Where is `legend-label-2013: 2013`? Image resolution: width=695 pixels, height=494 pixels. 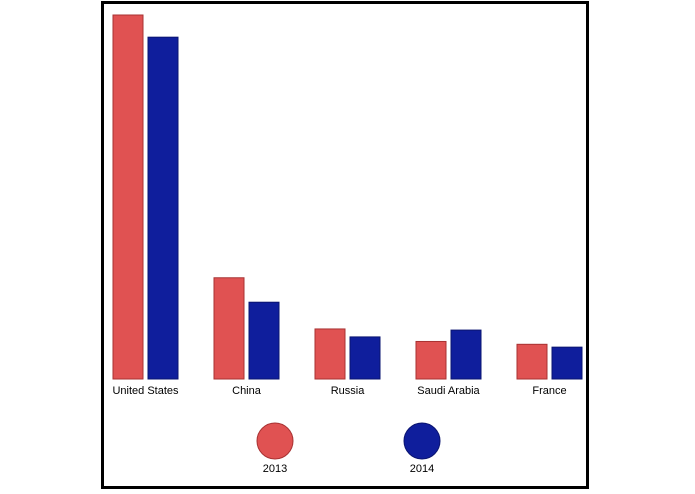 legend-label-2013: 2013 is located at coordinates (275, 469).